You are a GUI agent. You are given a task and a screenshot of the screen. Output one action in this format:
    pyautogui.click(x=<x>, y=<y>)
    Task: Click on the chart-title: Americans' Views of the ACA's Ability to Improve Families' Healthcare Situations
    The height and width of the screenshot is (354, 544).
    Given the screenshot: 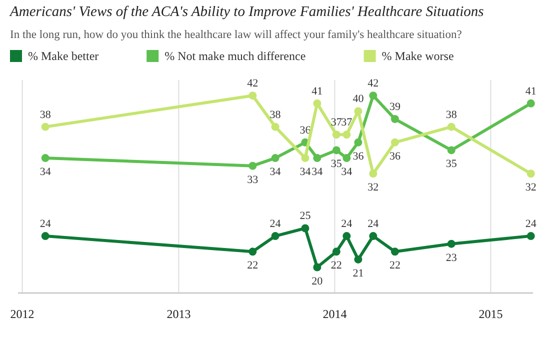 What is the action you would take?
    pyautogui.click(x=246, y=12)
    